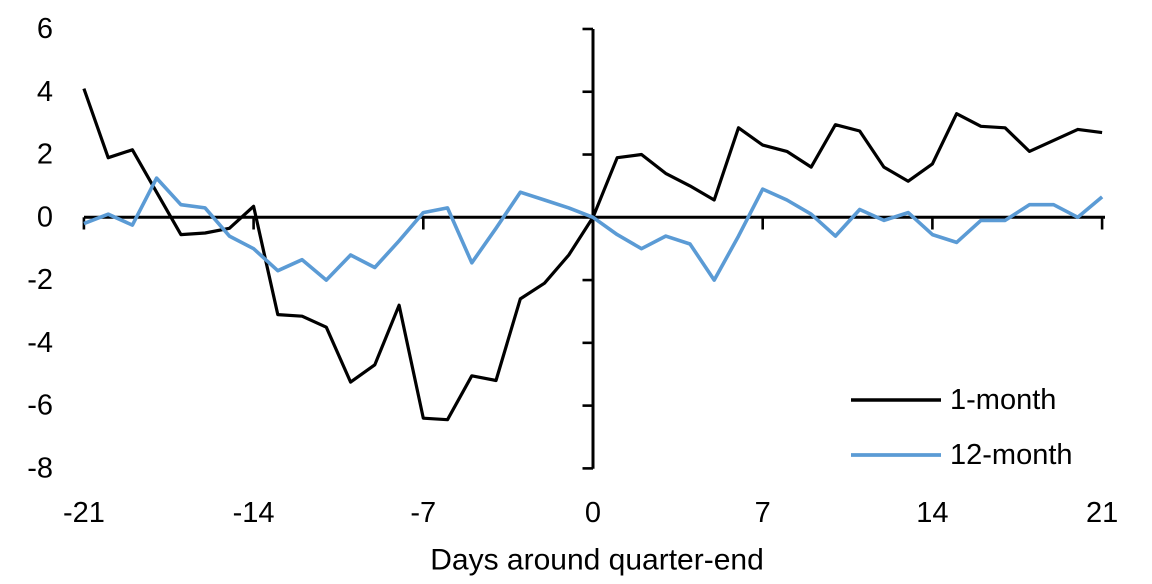 The width and height of the screenshot is (1152, 584). Describe the element at coordinates (962, 427) in the screenshot. I see `legend: 1-month 12-month` at that location.